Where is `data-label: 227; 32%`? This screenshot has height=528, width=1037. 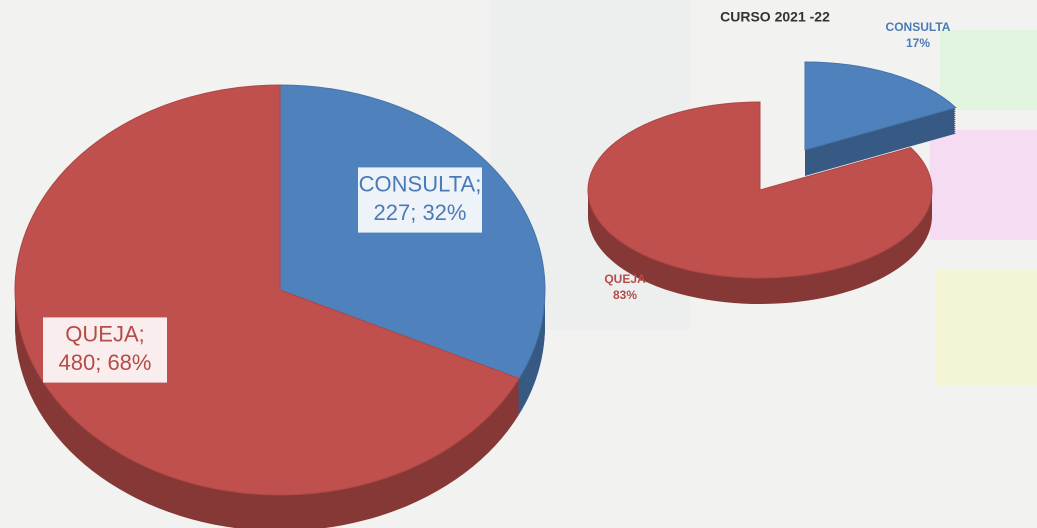 data-label: 227; 32% is located at coordinates (420, 212).